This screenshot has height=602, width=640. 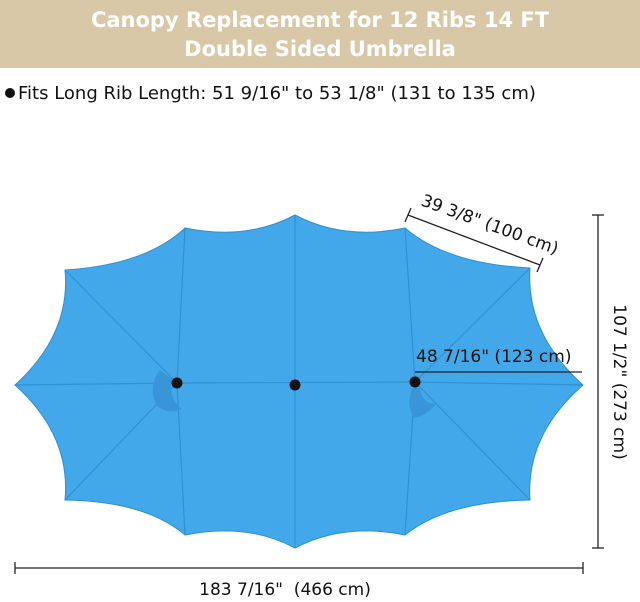 I want to click on dimension-width: 183 7/16" (466 cm), so click(x=299, y=581).